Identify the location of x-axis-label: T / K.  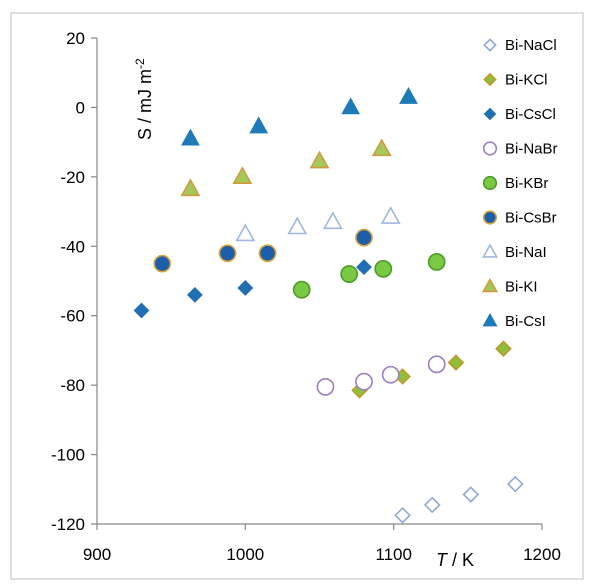
(455, 560).